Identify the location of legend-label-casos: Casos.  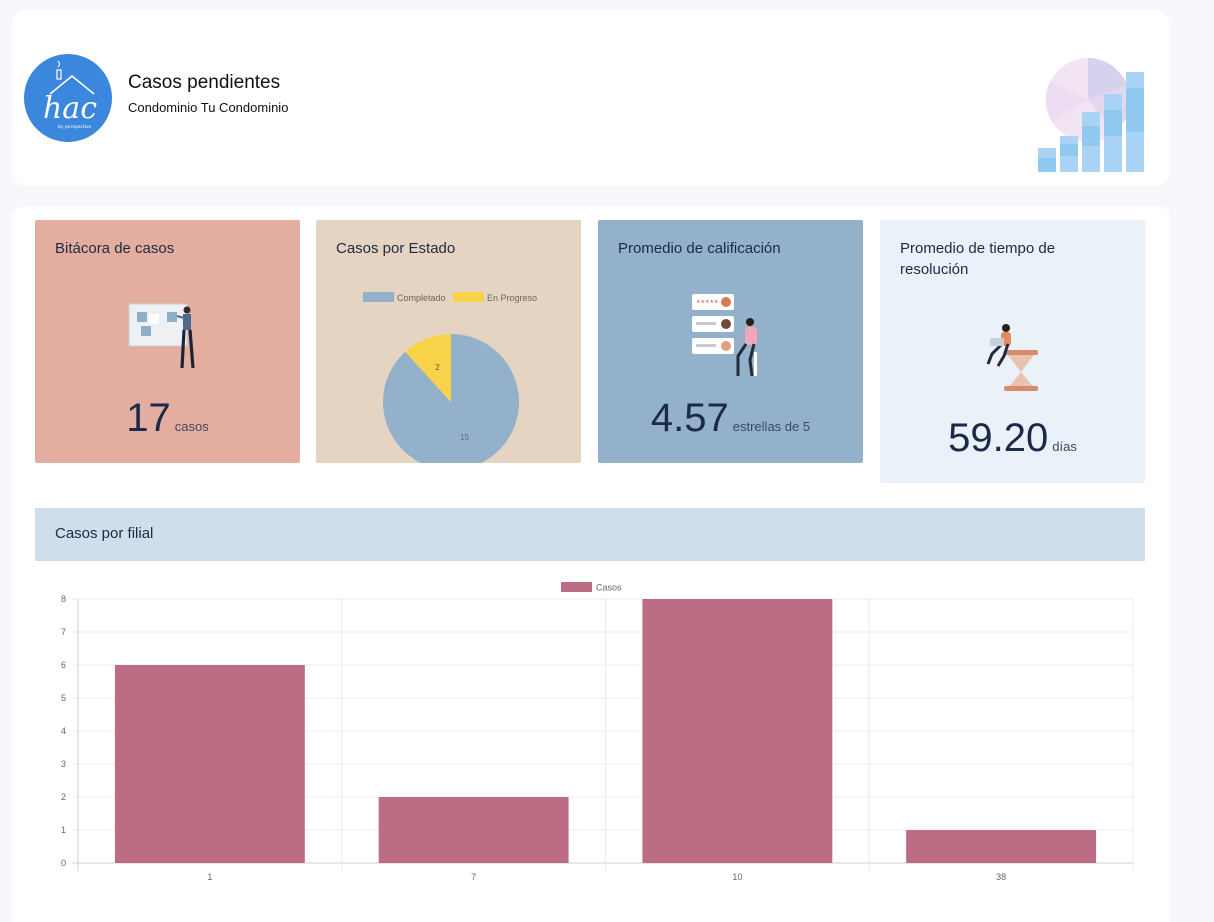
(609, 588).